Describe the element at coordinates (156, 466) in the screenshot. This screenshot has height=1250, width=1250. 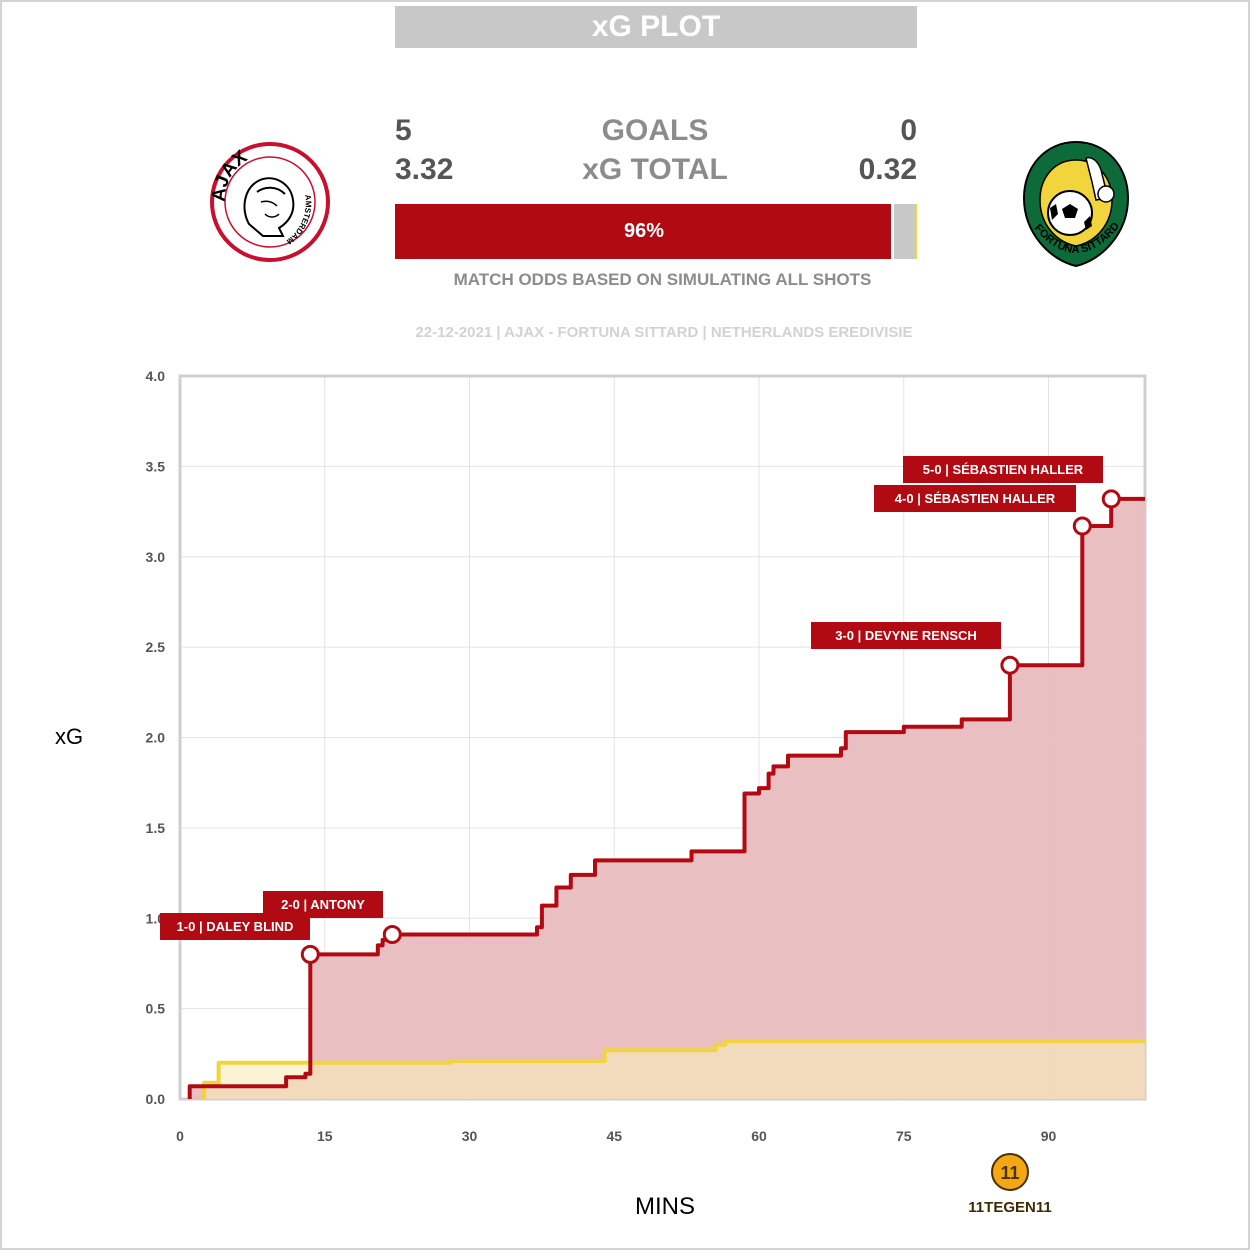
I see `y-tick-label: 3.5` at that location.